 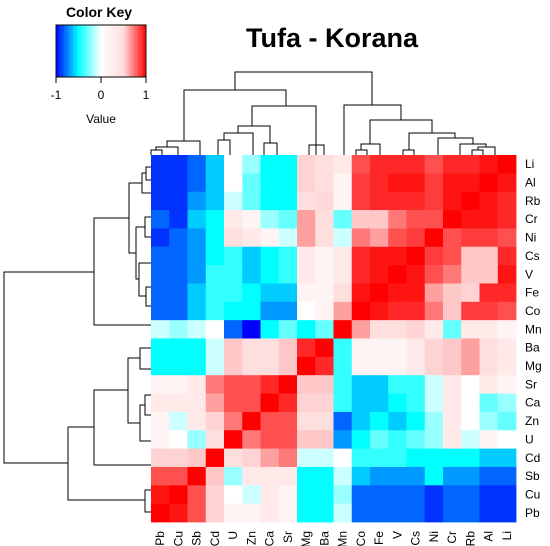 I want to click on column-label: U, so click(x=233, y=535).